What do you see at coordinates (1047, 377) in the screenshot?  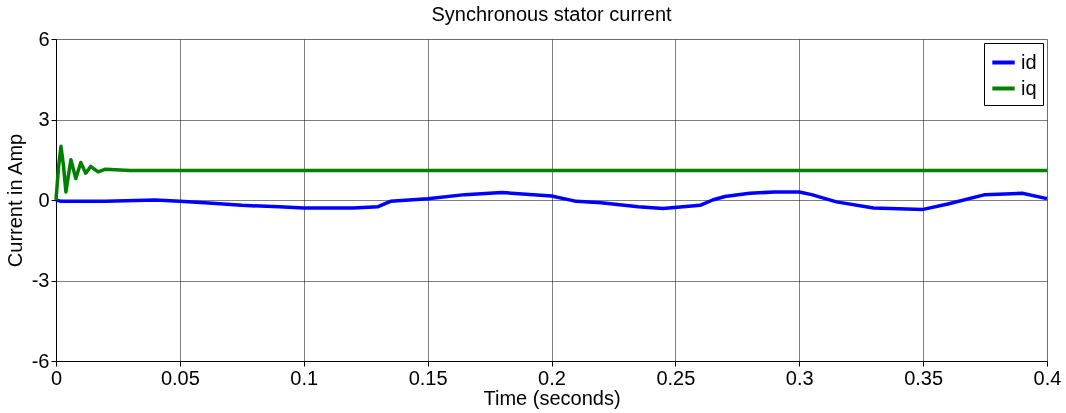 I see `x-tick-label: 0.4` at bounding box center [1047, 377].